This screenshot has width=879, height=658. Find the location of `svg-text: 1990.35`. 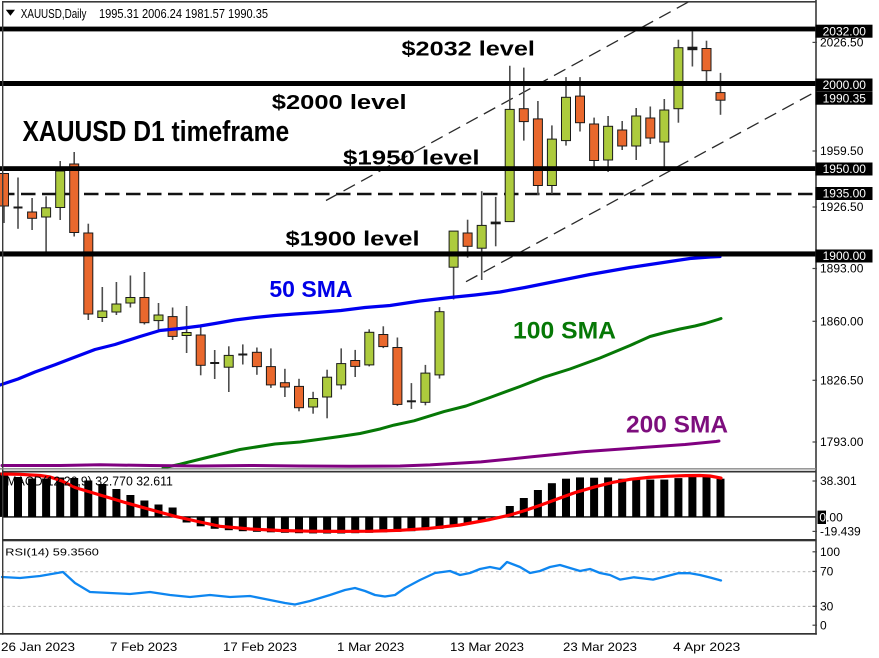

svg-text: 1990.35 is located at coordinates (845, 98).